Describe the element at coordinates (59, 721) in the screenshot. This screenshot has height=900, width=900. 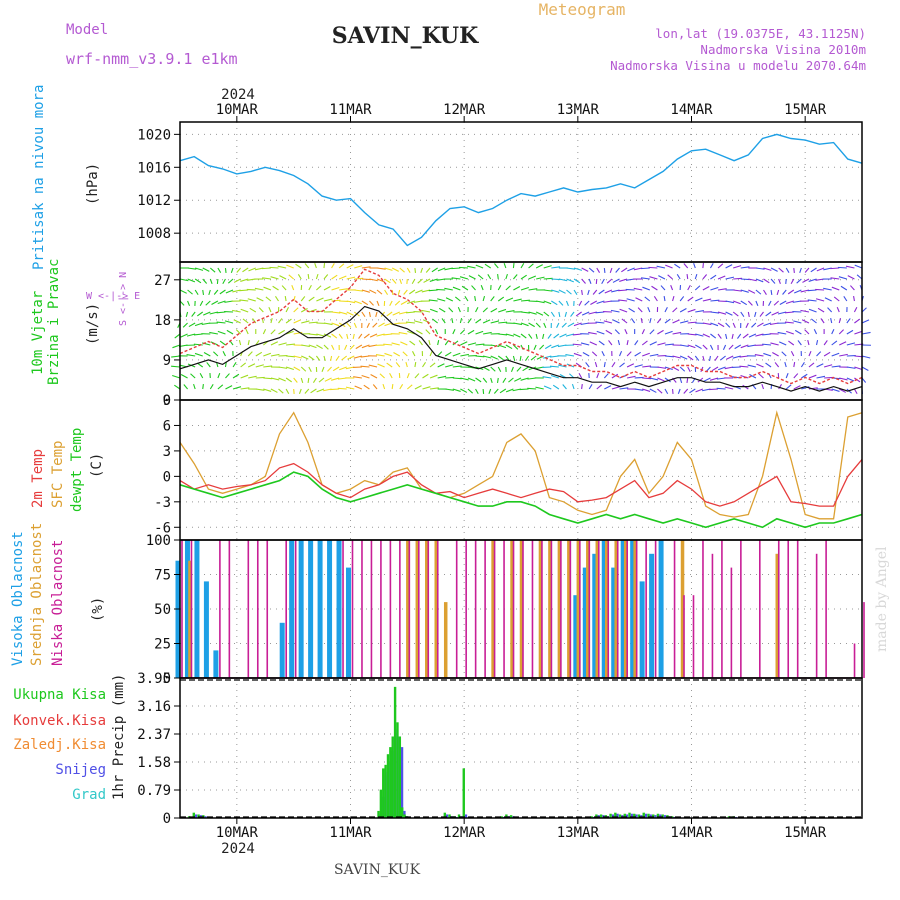
I see `precip-legend-convective: Konvek.Kisa` at that location.